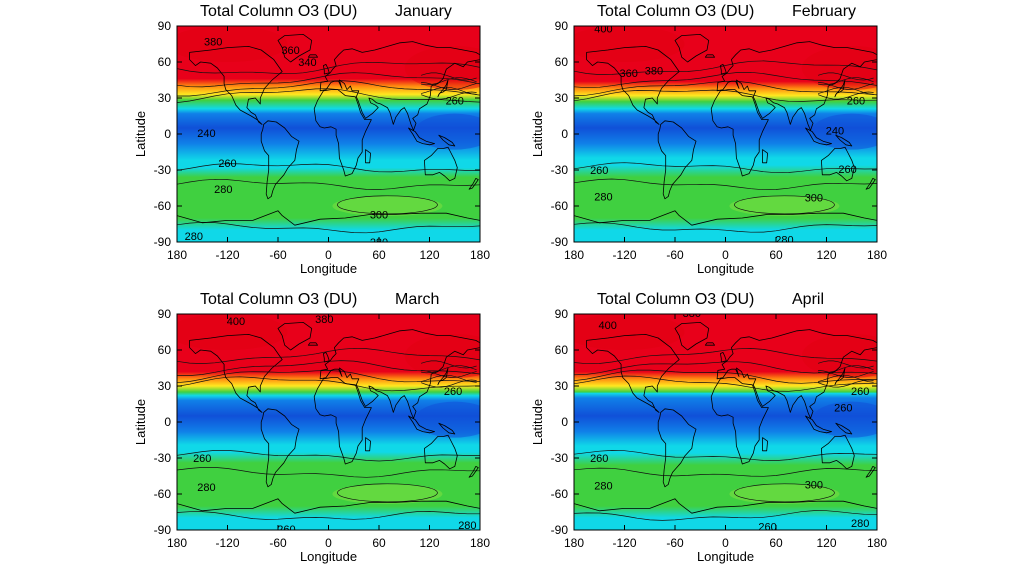 The height and width of the screenshot is (576, 1024). What do you see at coordinates (429, 543) in the screenshot?
I see `x-tick-label: 120` at bounding box center [429, 543].